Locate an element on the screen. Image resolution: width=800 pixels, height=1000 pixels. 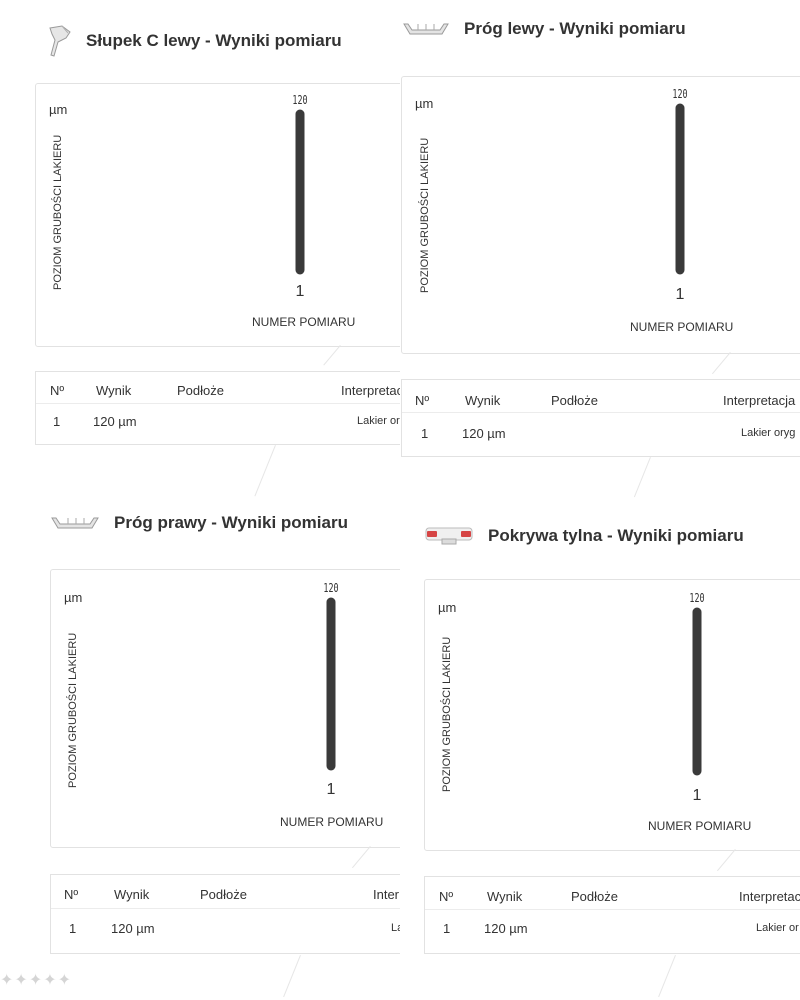
table-header: Nº Wynik Podłoże Inter is located at coordinates (225, 892).